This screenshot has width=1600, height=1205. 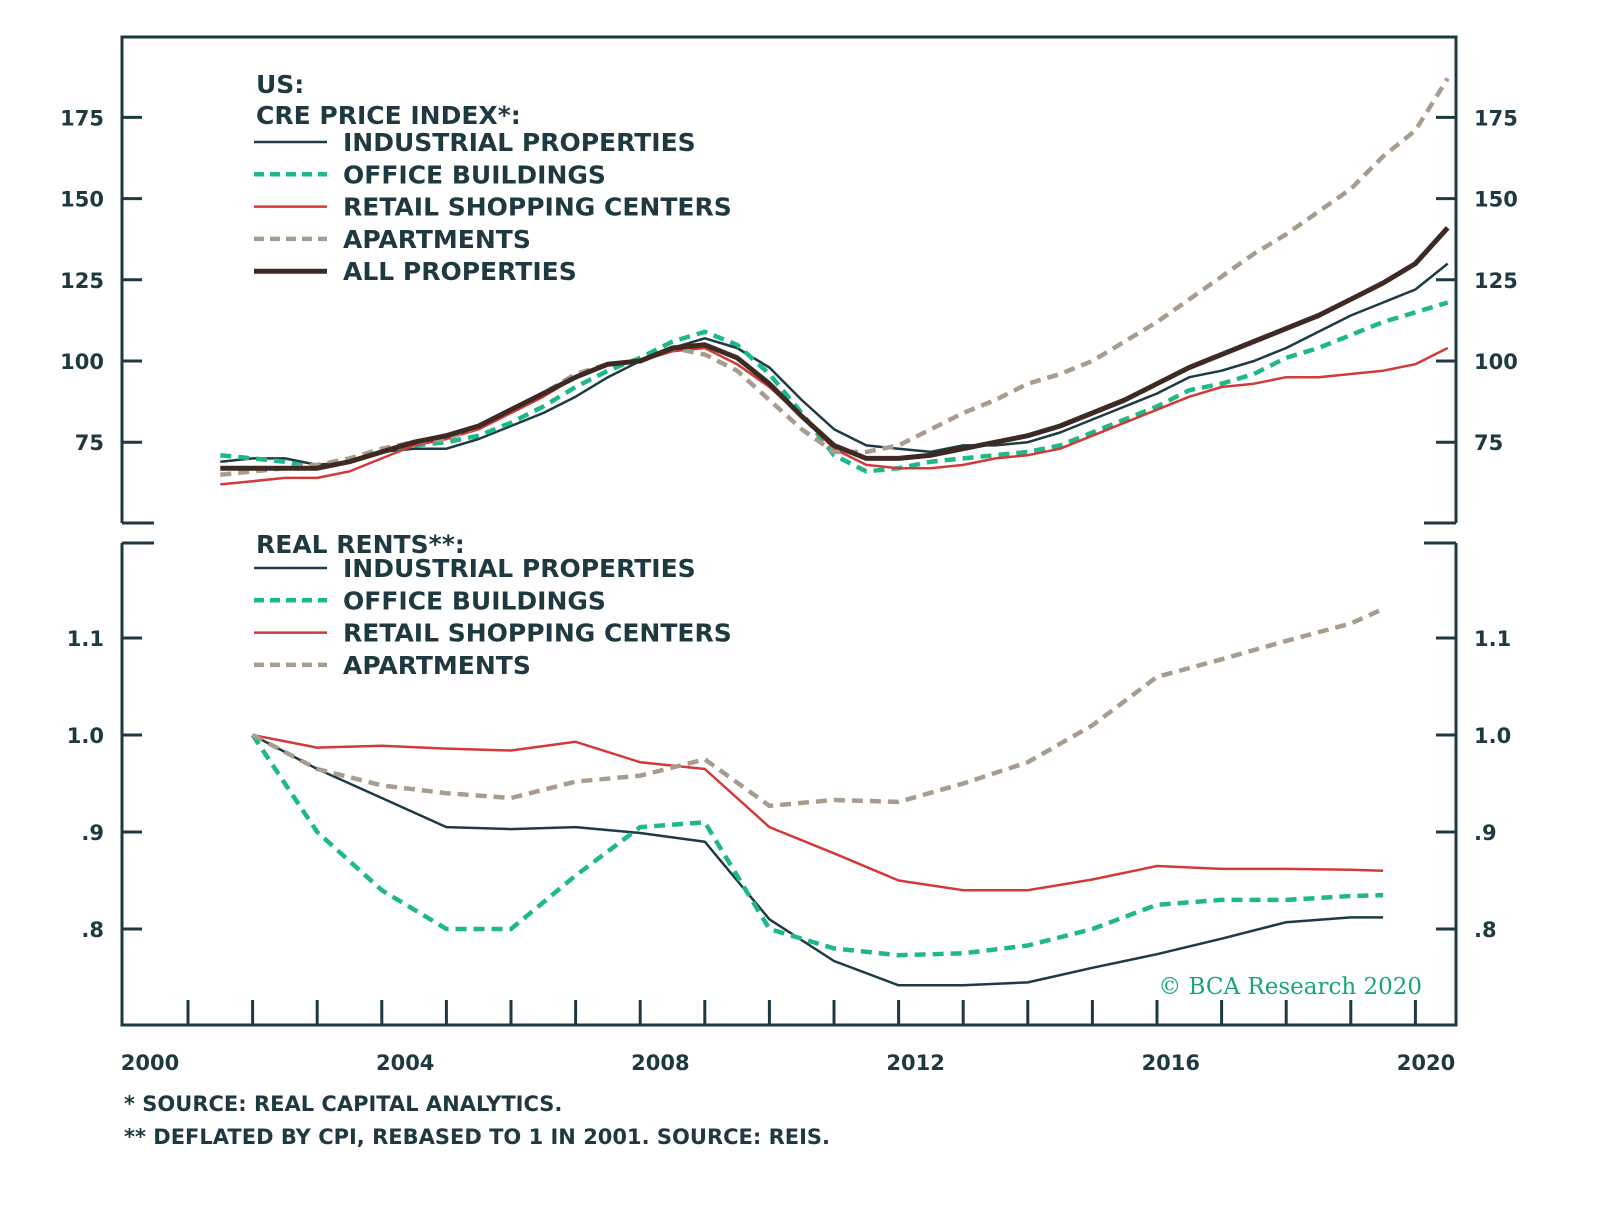 What do you see at coordinates (818, 707) in the screenshot?
I see `rent-apartments-line` at bounding box center [818, 707].